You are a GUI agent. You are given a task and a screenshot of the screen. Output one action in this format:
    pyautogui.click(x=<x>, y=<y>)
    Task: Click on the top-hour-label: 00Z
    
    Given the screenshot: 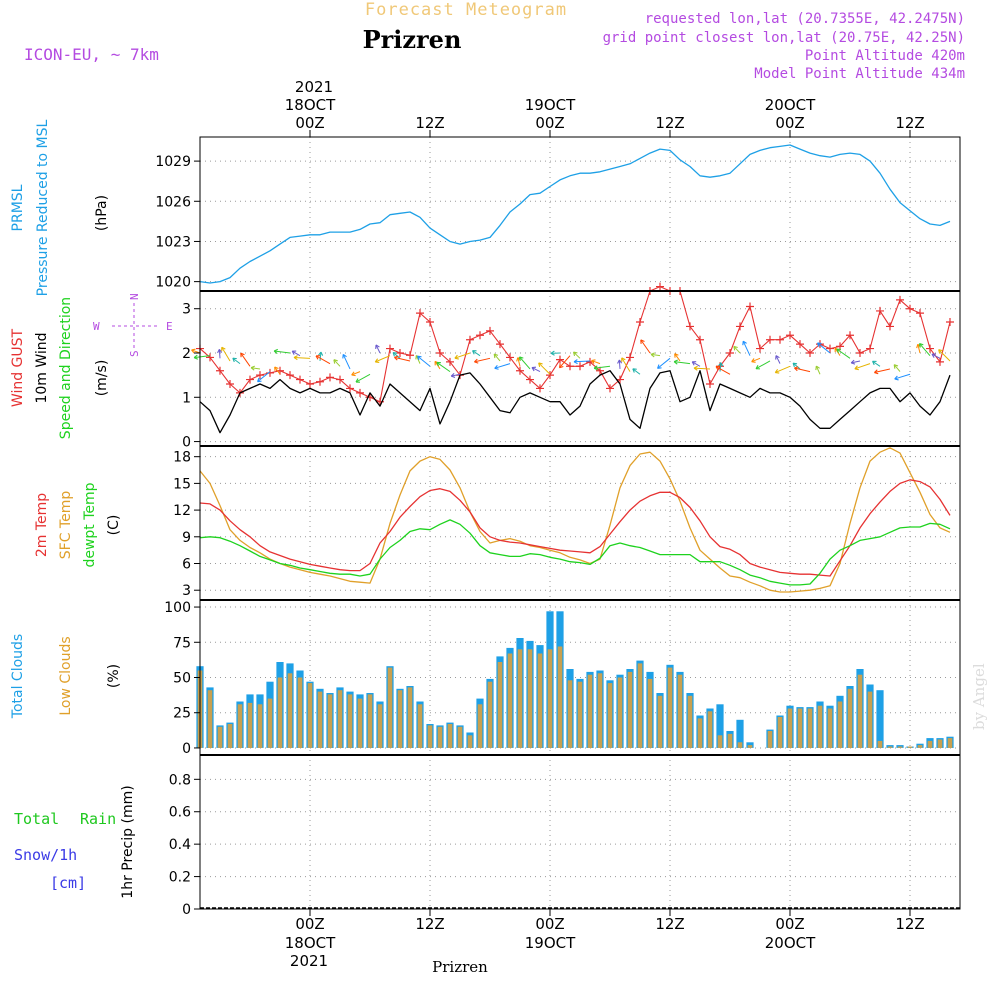 What is the action you would take?
    pyautogui.click(x=309, y=123)
    